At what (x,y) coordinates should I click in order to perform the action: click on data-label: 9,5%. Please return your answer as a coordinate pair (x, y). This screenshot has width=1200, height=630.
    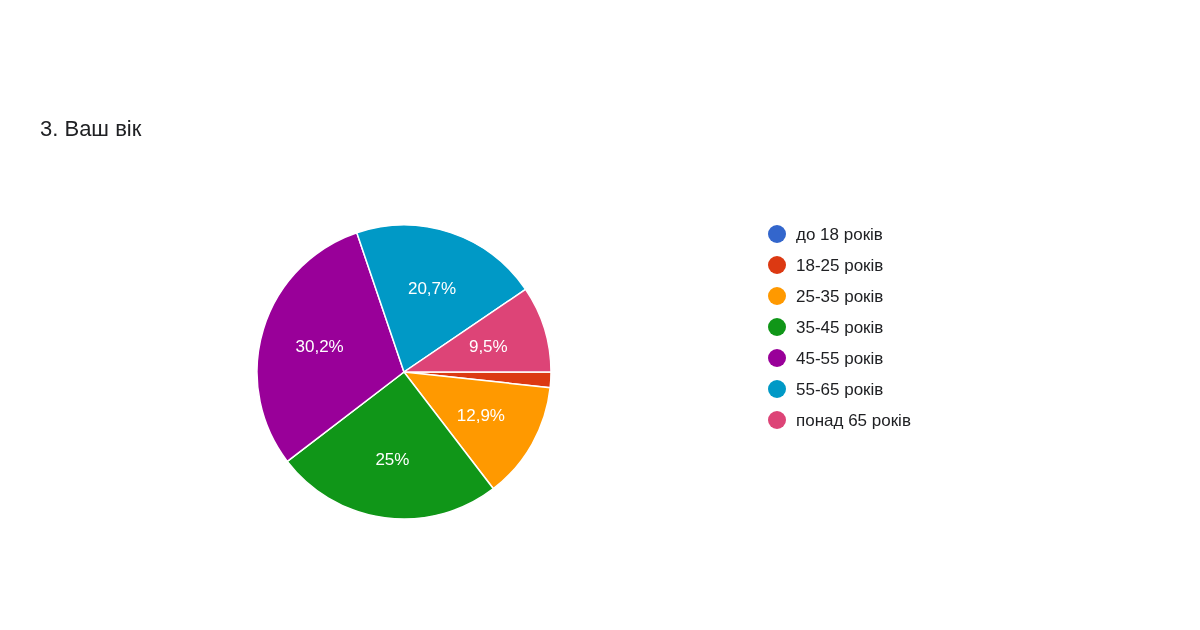
    Looking at the image, I should click on (488, 346).